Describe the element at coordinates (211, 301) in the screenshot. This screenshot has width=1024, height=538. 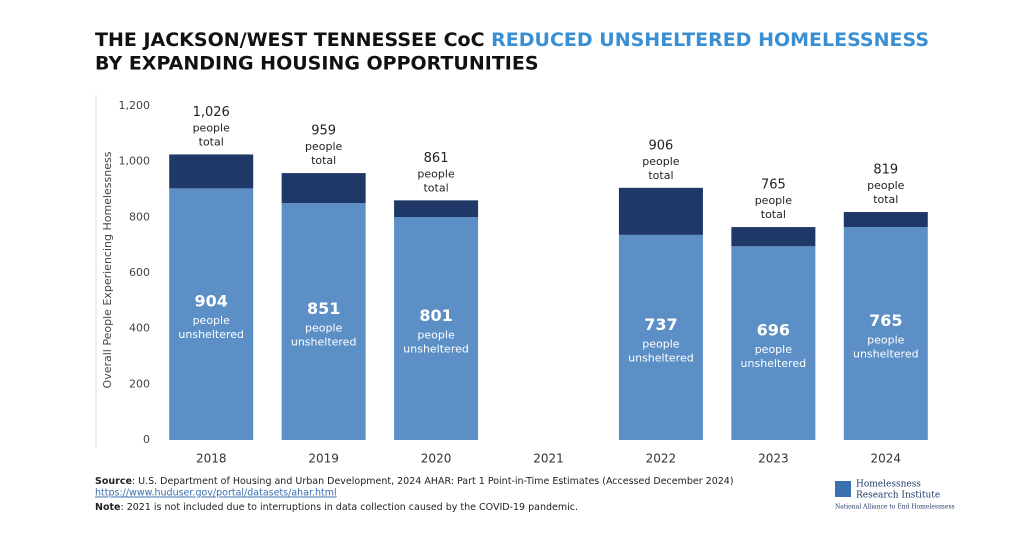
I see `value-label: 904` at that location.